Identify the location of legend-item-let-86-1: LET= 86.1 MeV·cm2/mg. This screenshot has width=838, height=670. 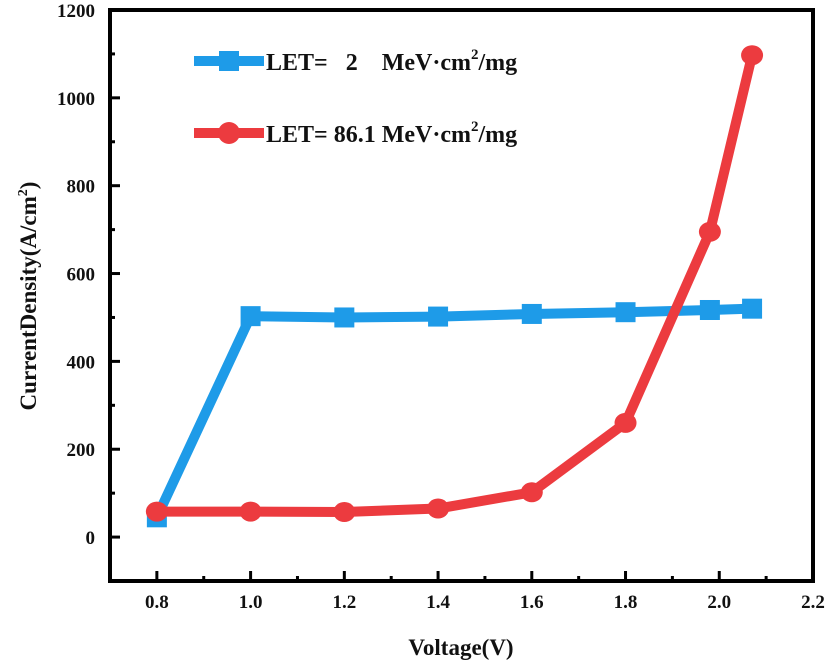
(355, 133).